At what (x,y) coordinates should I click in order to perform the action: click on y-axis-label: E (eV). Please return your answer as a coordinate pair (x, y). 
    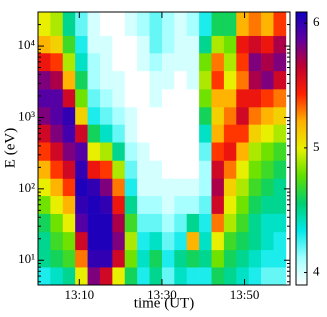
    Looking at the image, I should click on (10, 148).